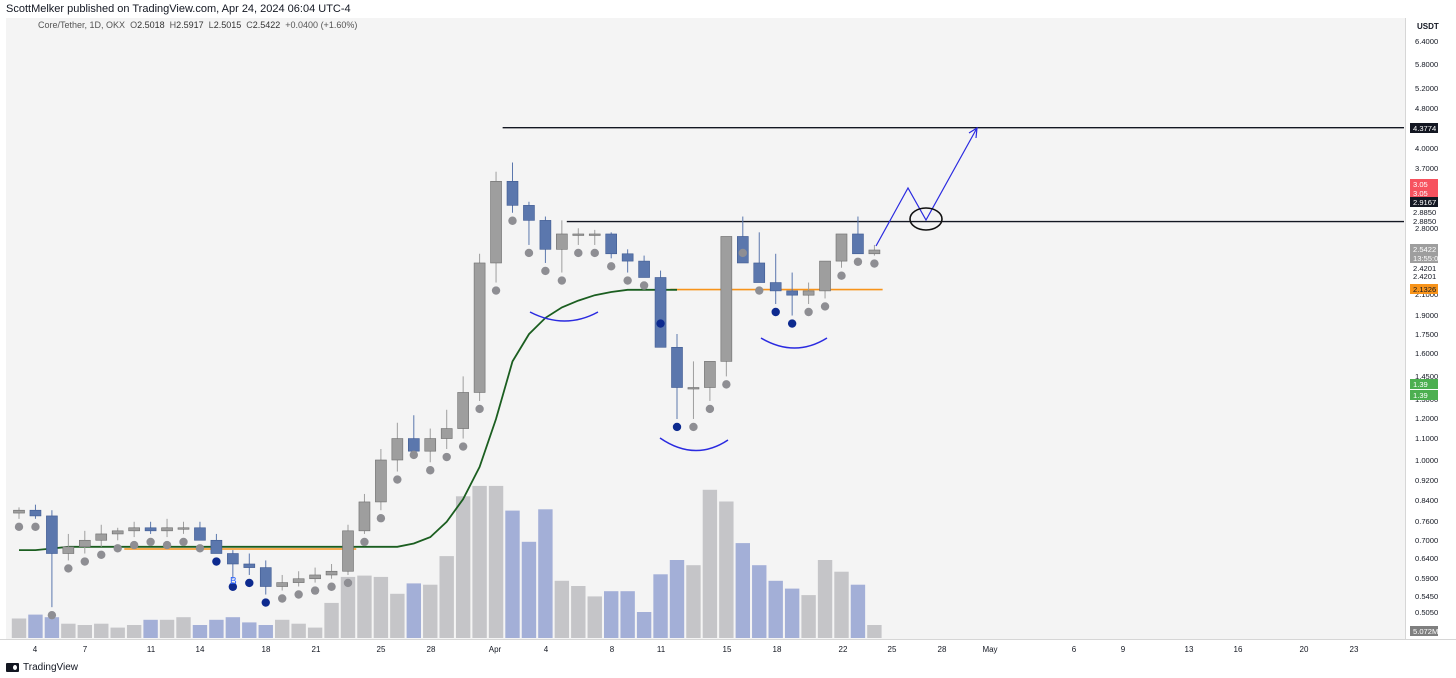 The height and width of the screenshot is (678, 1456). I want to click on price-tick-label: 5.8000, so click(1426, 64).